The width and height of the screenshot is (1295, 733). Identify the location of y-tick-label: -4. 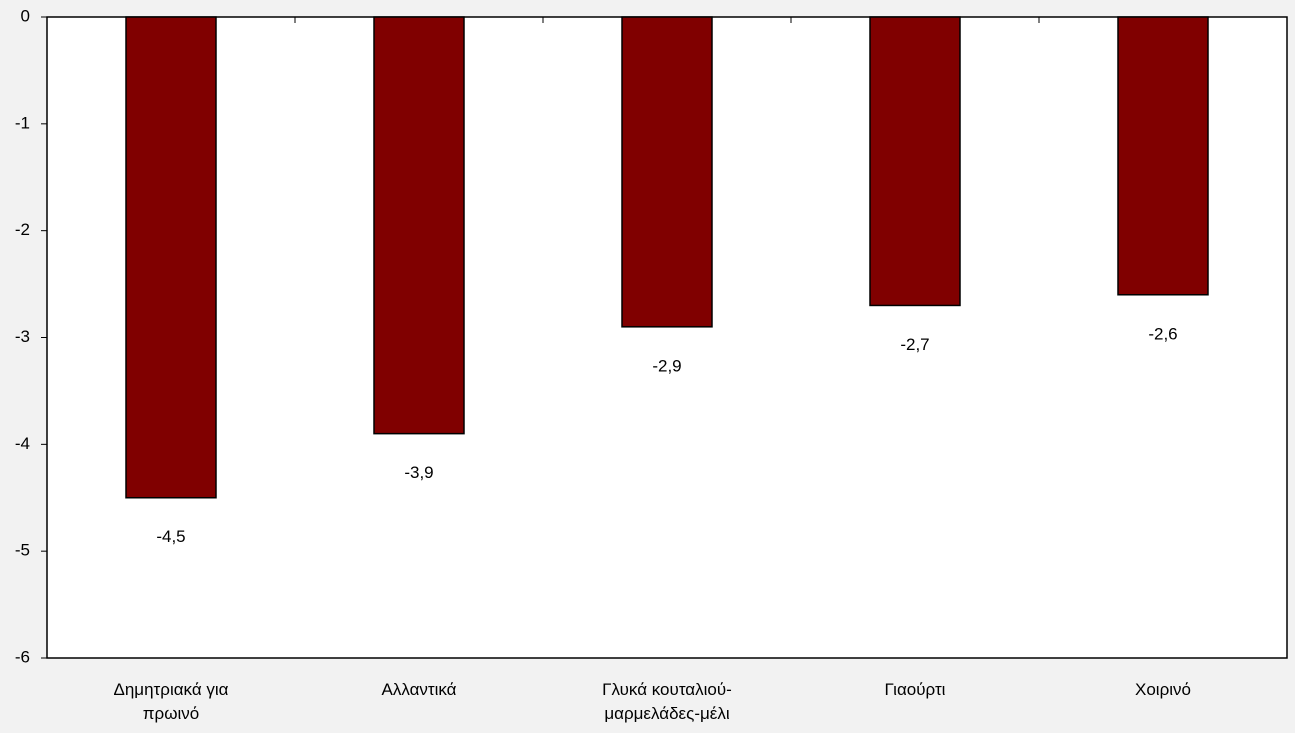
(22, 443).